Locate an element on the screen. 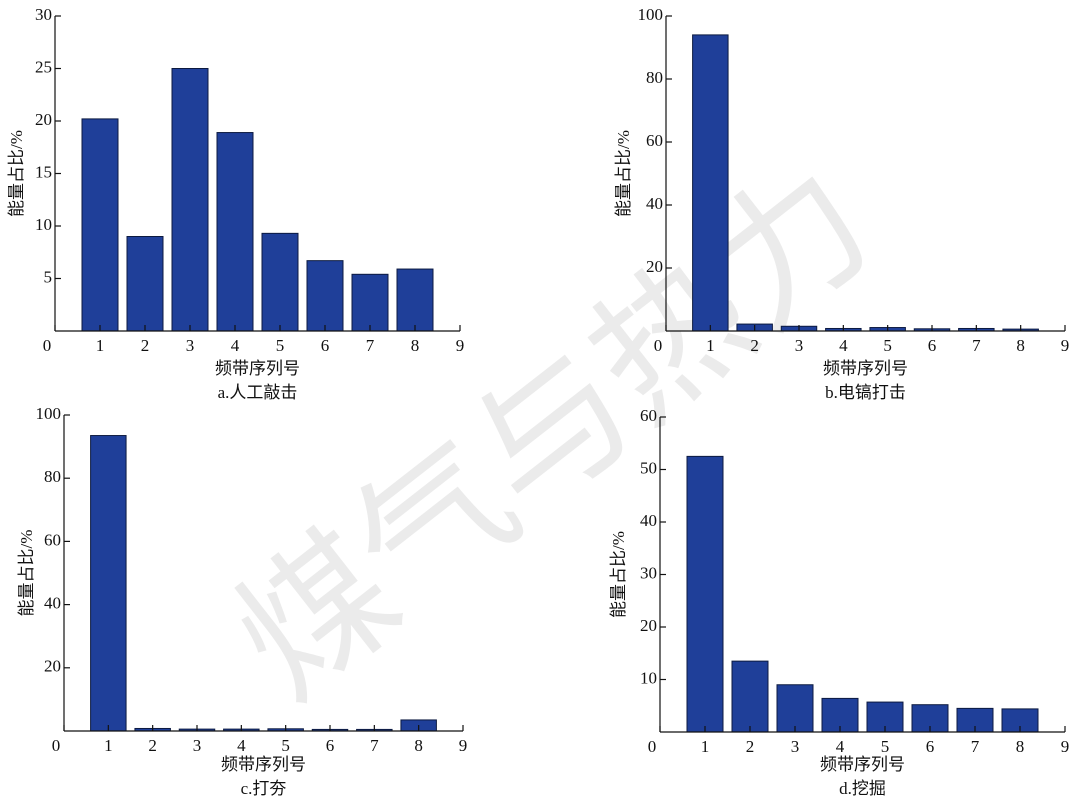 The width and height of the screenshot is (1080, 805). y-tick-label: 15 is located at coordinates (43, 171).